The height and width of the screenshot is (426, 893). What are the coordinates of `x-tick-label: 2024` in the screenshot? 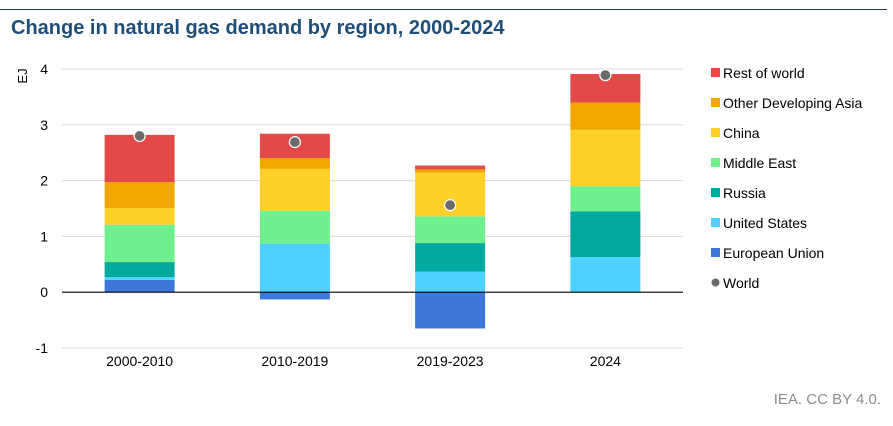 It's located at (605, 361).